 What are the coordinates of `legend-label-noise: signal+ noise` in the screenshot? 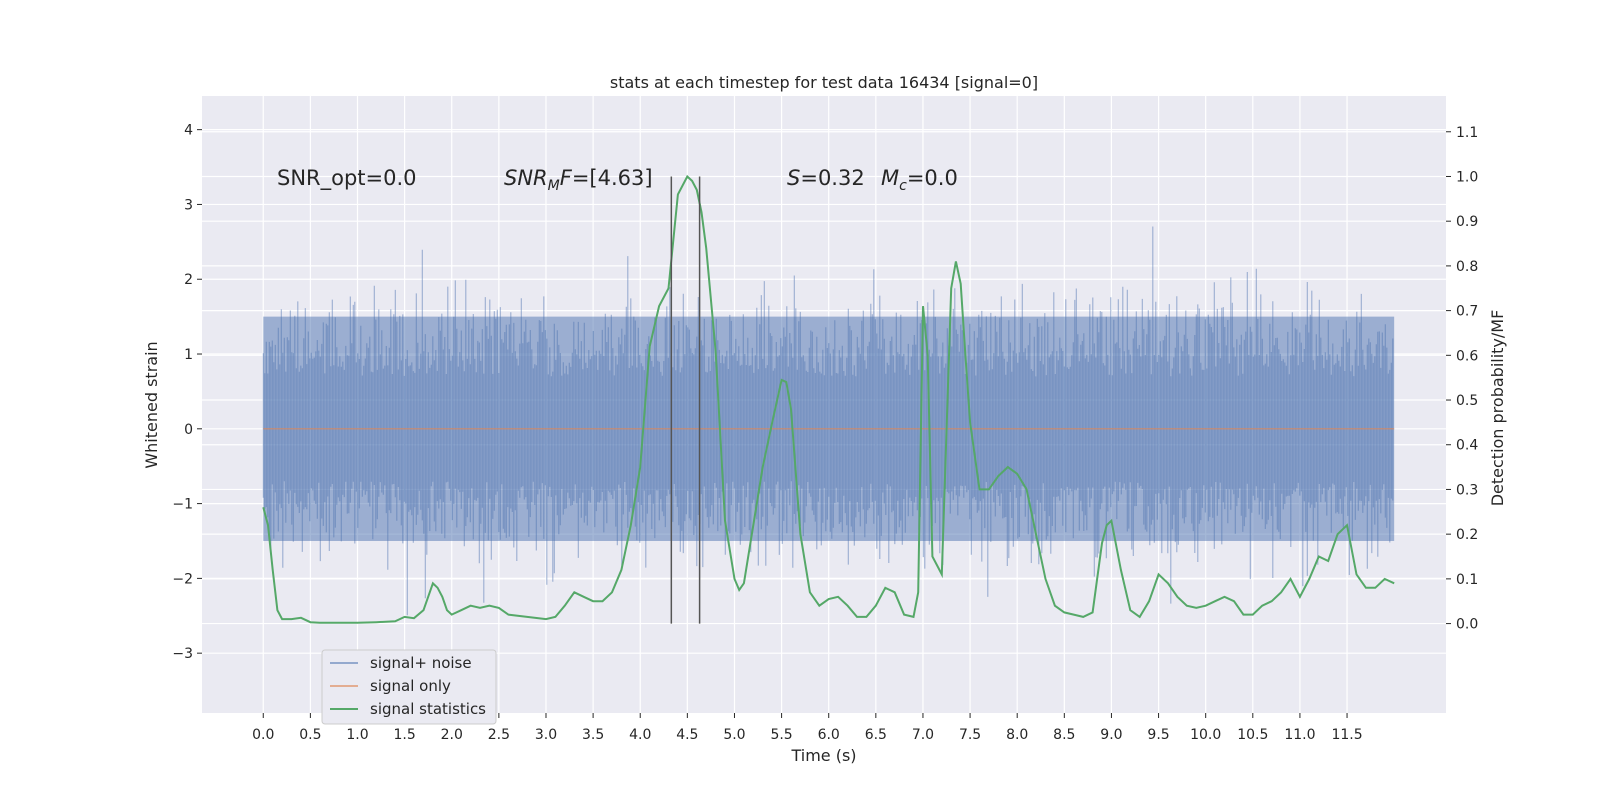 It's located at (421, 663).